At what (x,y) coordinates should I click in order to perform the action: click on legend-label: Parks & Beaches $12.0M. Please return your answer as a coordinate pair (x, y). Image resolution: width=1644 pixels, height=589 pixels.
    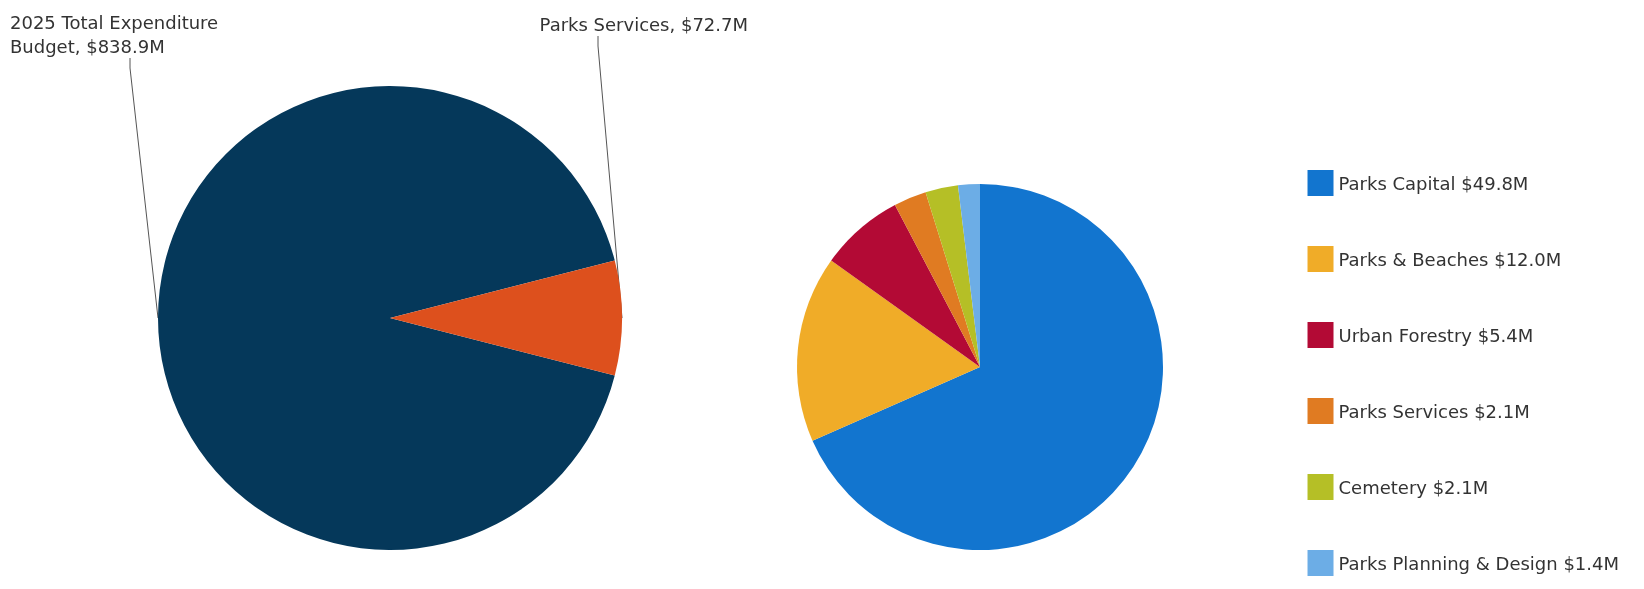
    Looking at the image, I should click on (1450, 259).